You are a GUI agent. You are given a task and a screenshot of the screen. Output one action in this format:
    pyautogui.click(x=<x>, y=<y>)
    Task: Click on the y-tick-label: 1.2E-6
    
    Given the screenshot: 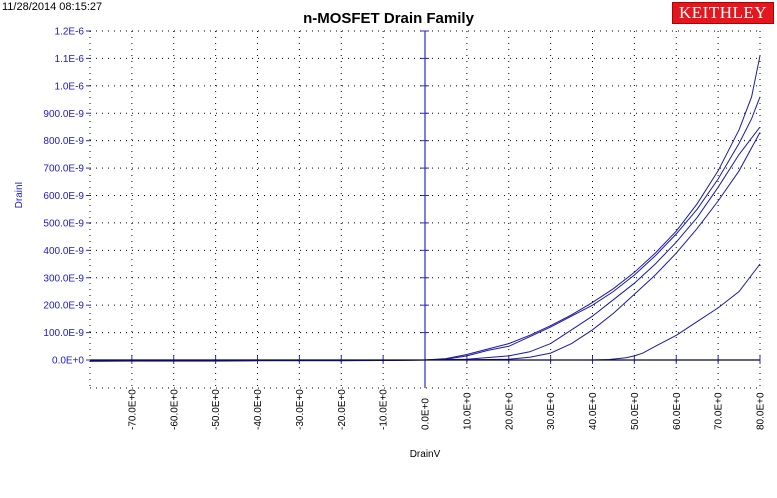 What is the action you would take?
    pyautogui.click(x=70, y=32)
    